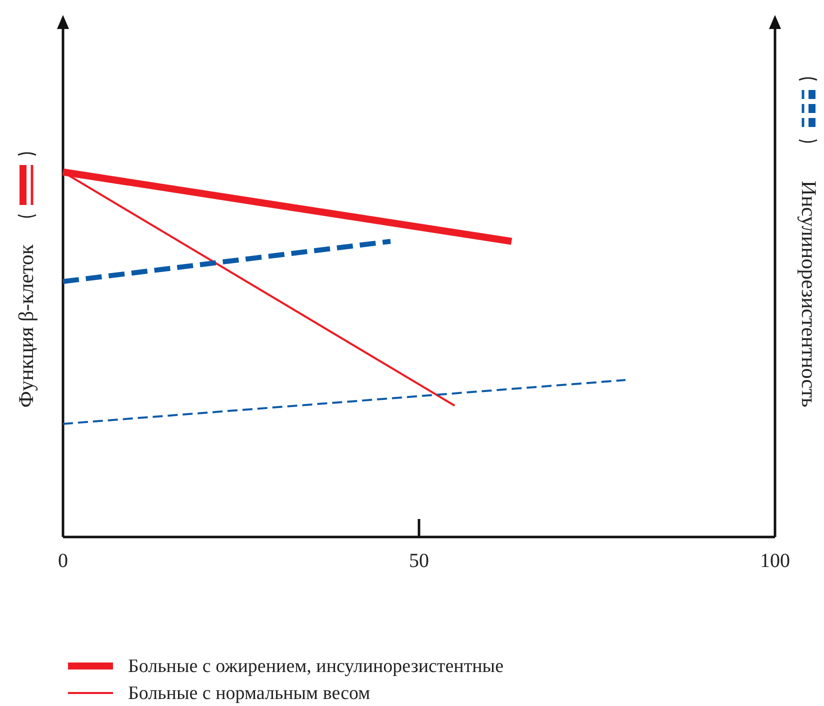 Image resolution: width=824 pixels, height=706 pixels. Describe the element at coordinates (419, 561) in the screenshot. I see `x-tick-label: 50` at that location.